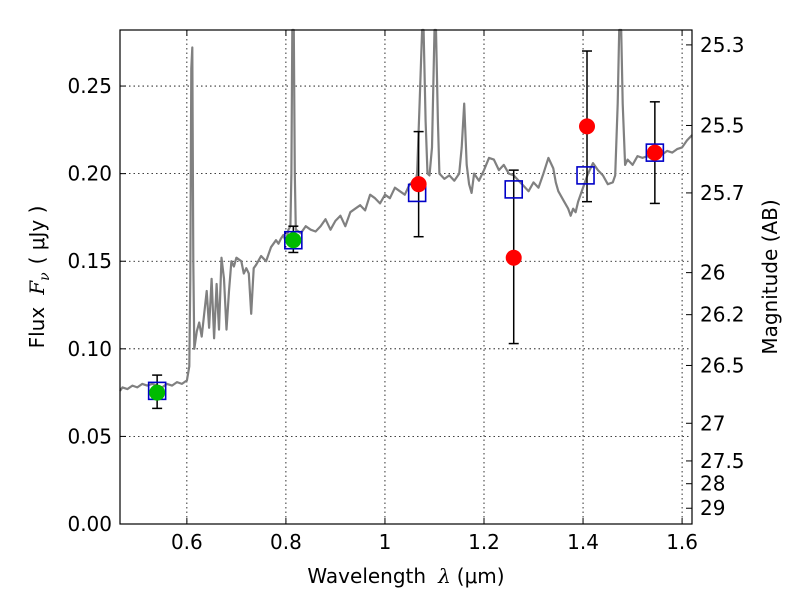 The height and width of the screenshot is (600, 800). Describe the element at coordinates (682, 542) in the screenshot. I see `x-tick-label: 1.6` at that location.